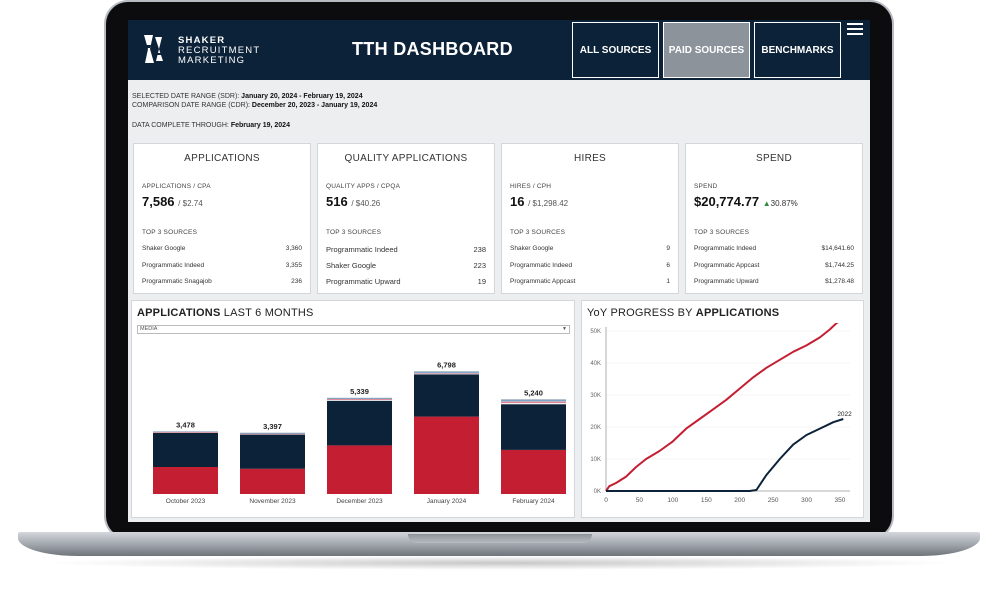 This screenshot has height=593, width=1000. What do you see at coordinates (500, 563) in the screenshot?
I see `laptop-shadow` at bounding box center [500, 563].